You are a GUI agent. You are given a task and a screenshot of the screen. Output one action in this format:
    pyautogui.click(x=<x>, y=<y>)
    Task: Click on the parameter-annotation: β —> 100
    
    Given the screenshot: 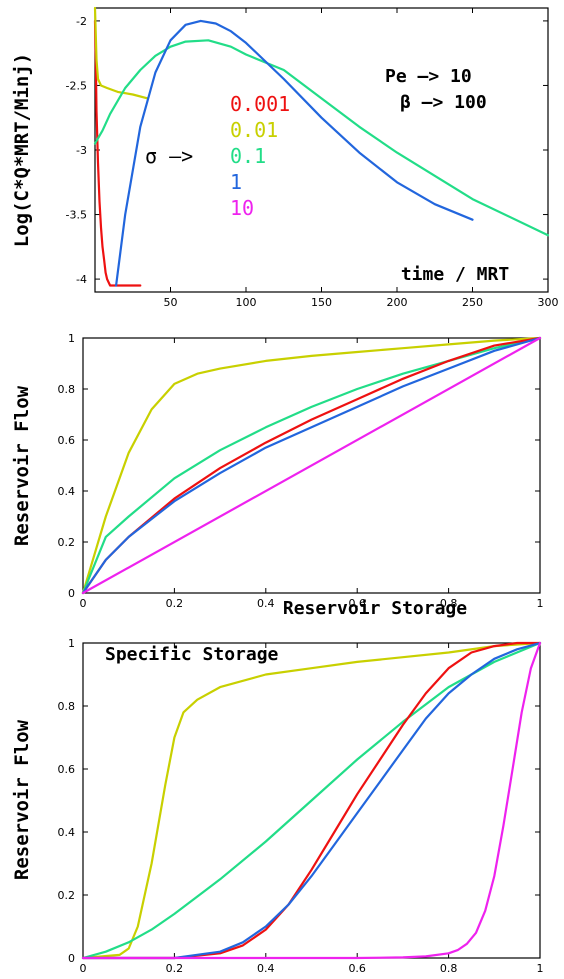 What is the action you would take?
    pyautogui.click(x=443, y=102)
    